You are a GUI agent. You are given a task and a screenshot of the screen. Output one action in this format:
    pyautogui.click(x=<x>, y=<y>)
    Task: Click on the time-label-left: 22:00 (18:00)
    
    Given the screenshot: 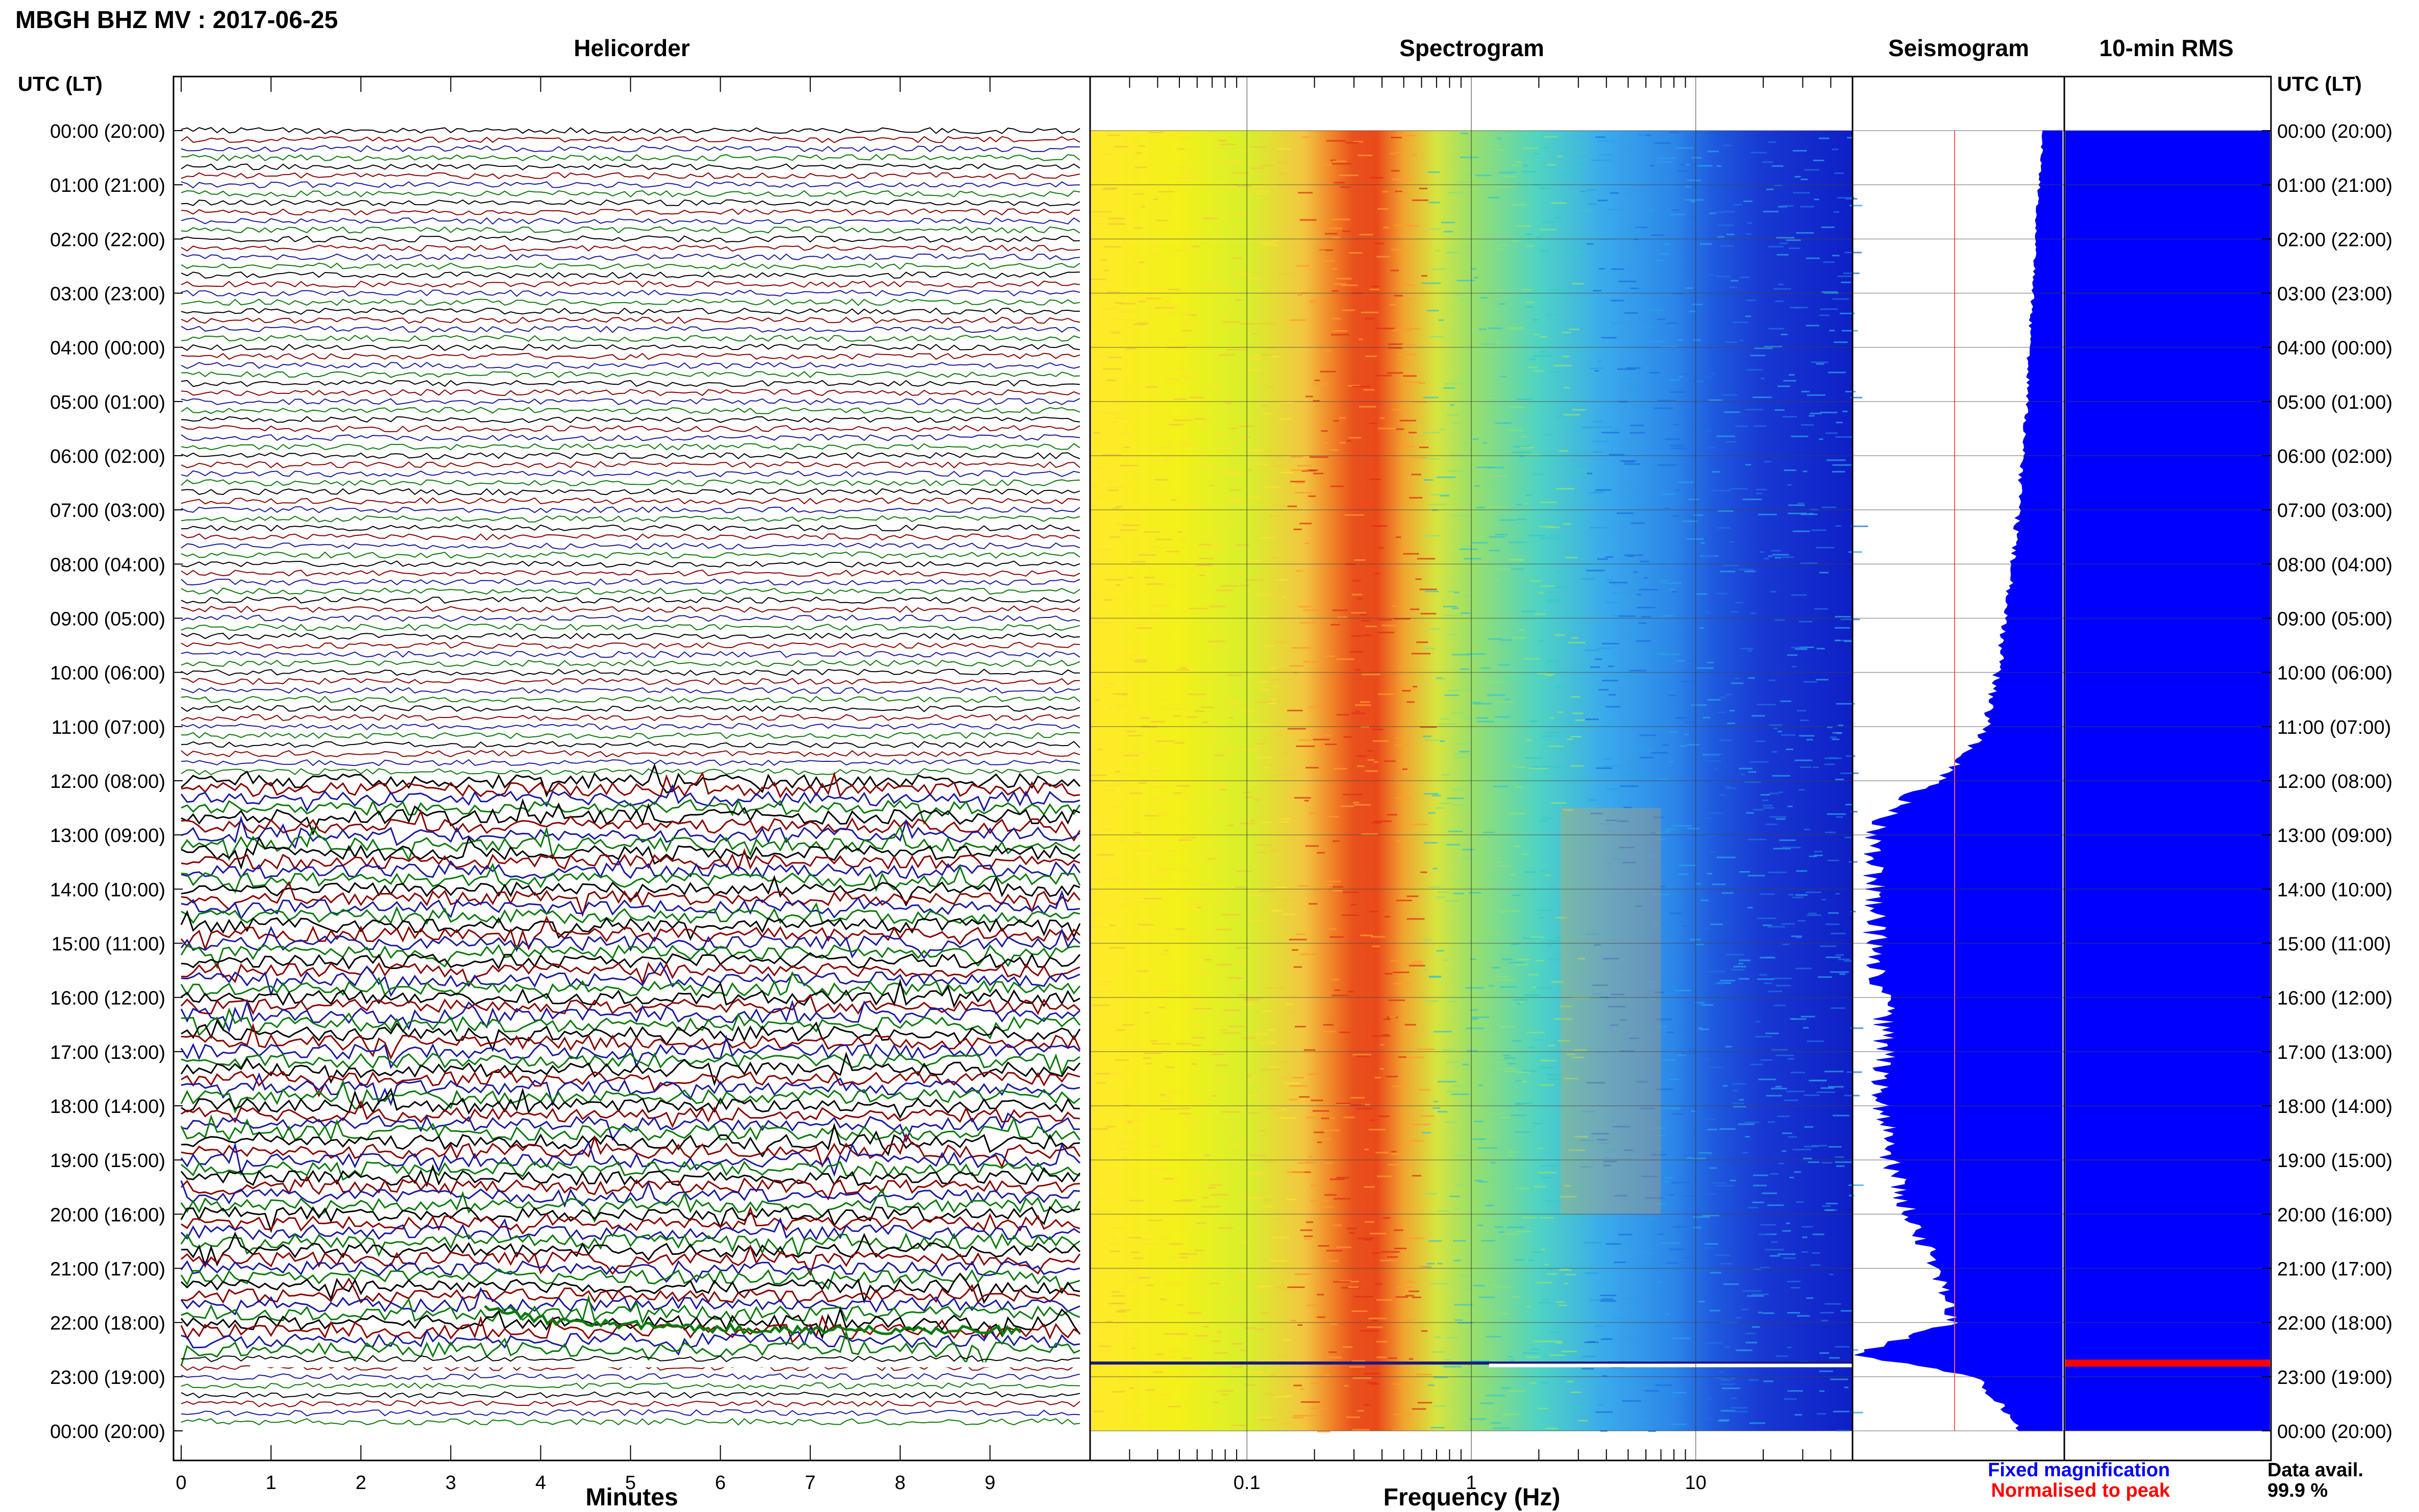 What is the action you would take?
    pyautogui.click(x=107, y=1323)
    